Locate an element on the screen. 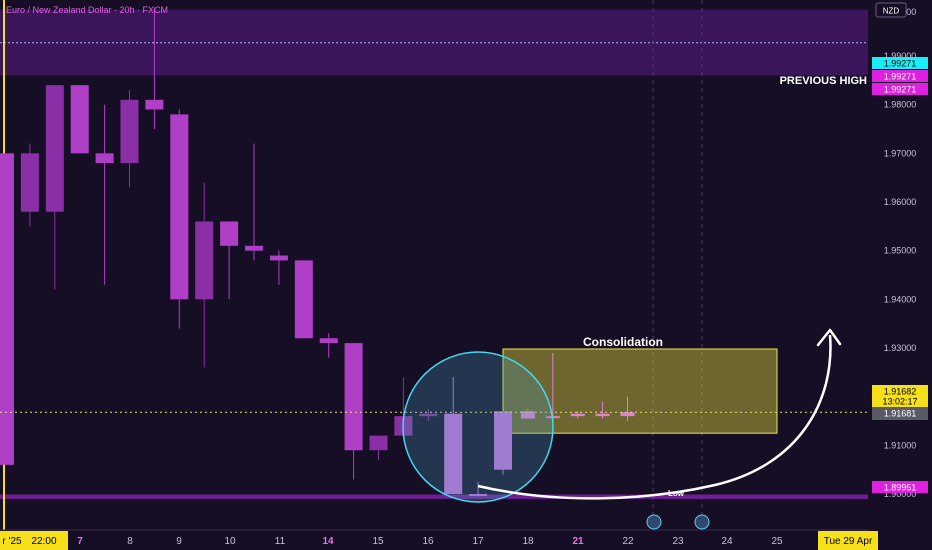 This screenshot has width=932, height=550. time-tick-label: Tue 29 Apr is located at coordinates (848, 541).